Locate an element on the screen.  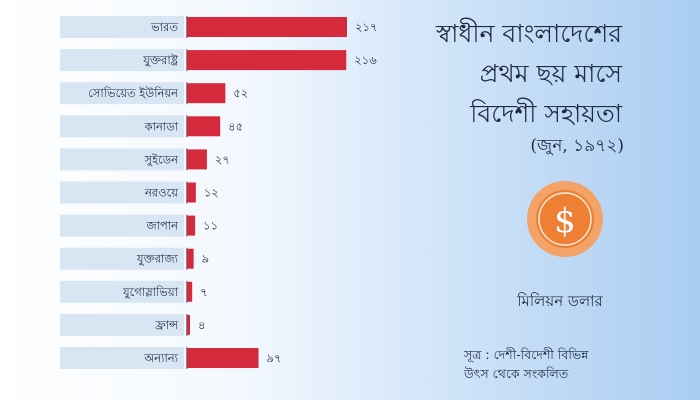
title-line-3: বিদেশী সহায়তা is located at coordinates (546, 113).